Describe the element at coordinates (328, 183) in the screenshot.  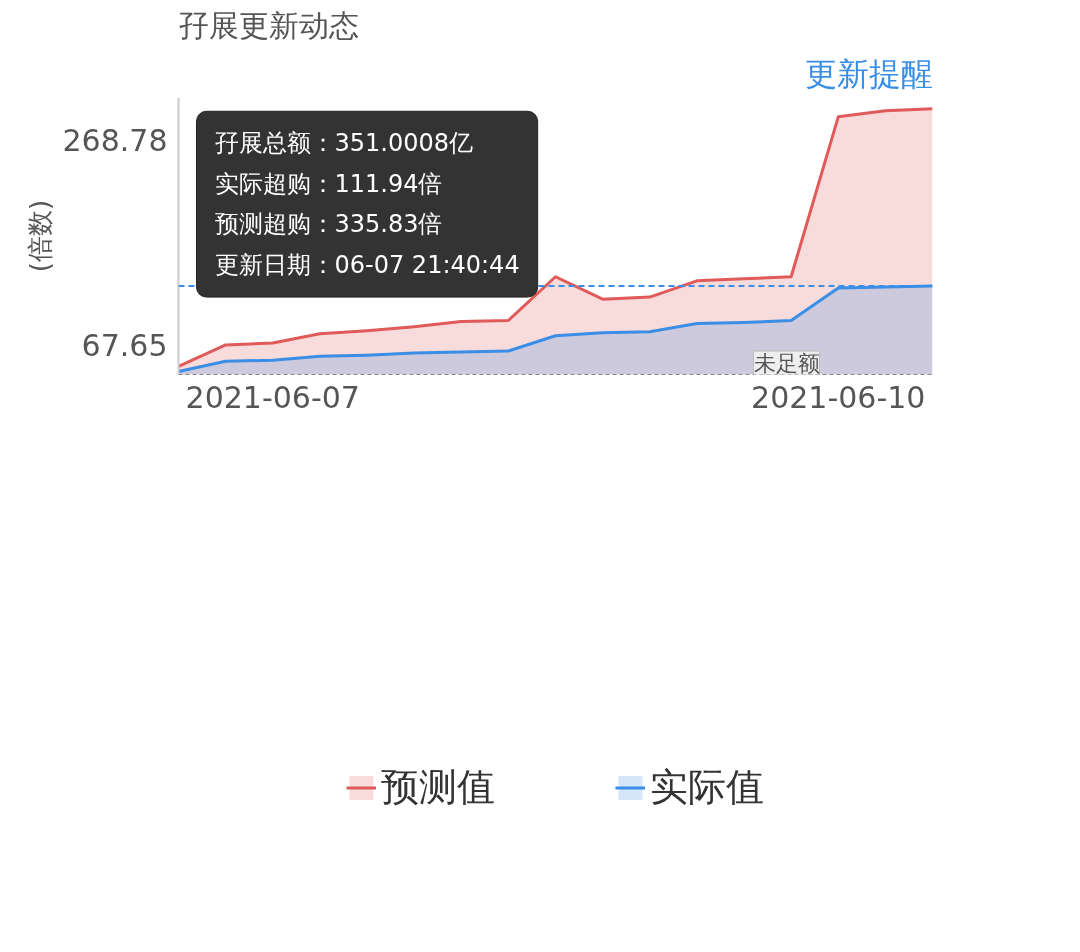
I see `annotation: 实际超购：111.94倍` at that location.